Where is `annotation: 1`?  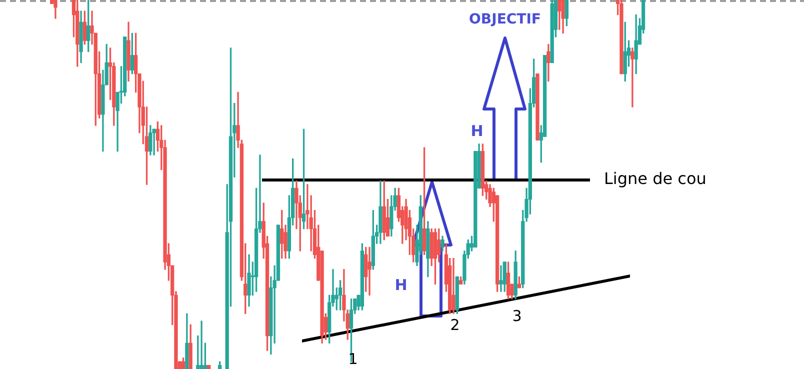
annotation: 1 is located at coordinates (353, 359).